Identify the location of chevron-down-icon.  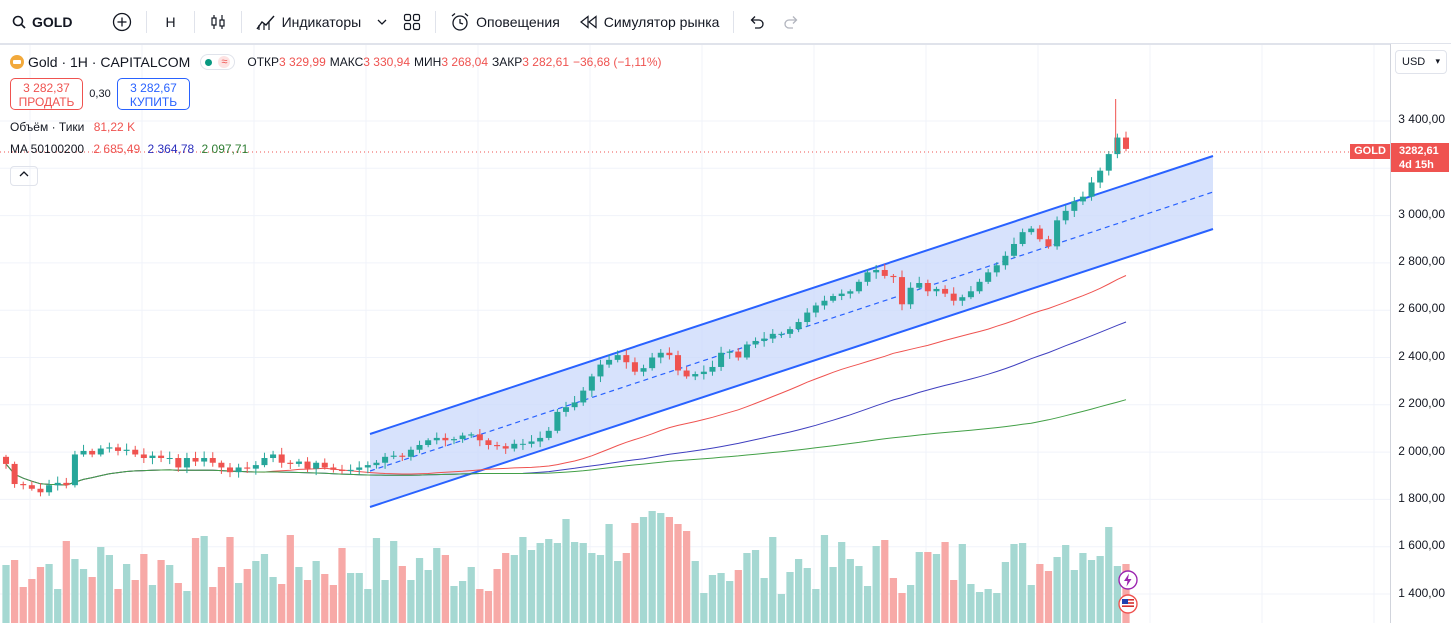
(382, 22).